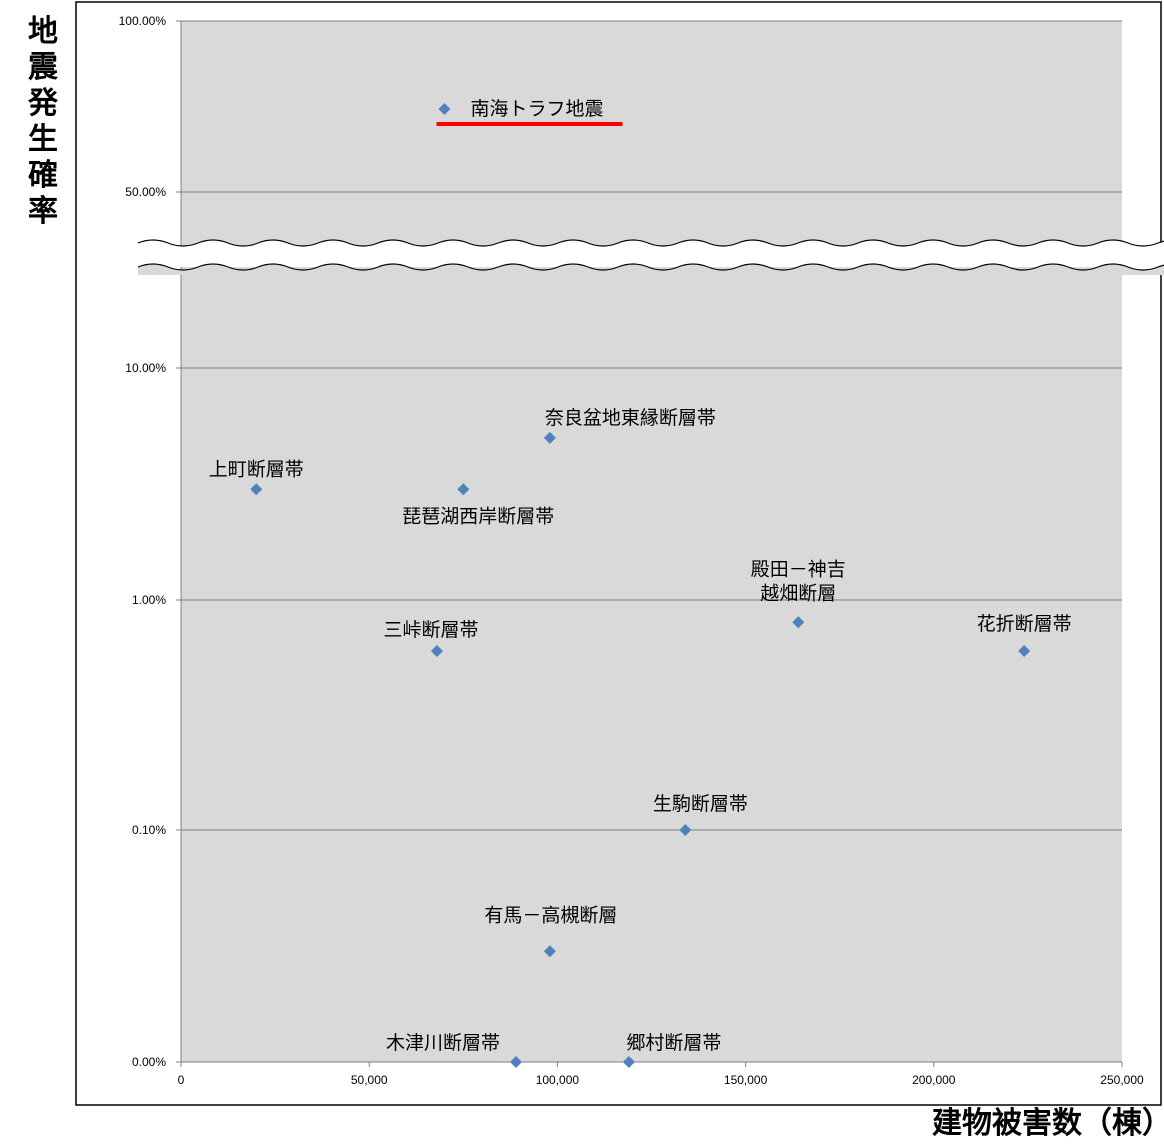  Describe the element at coordinates (149, 1062) in the screenshot. I see `y-tick-label: 0.00%` at that location.